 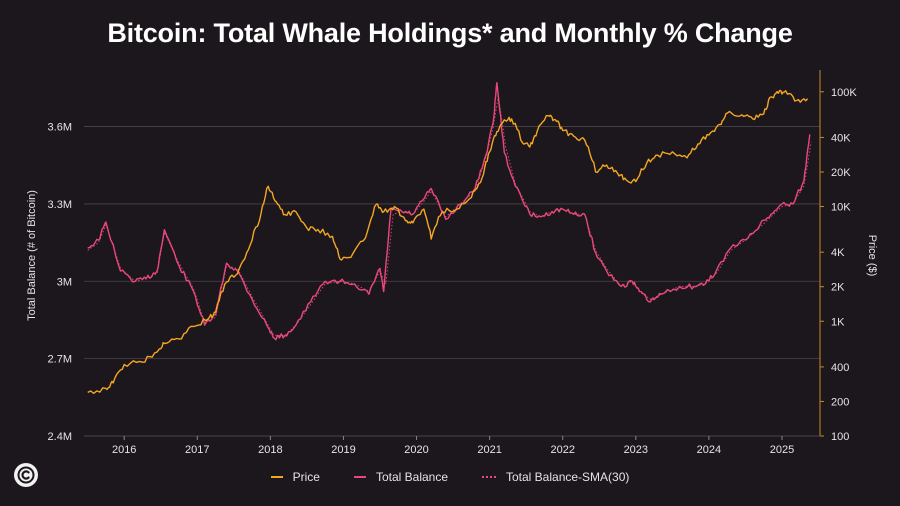 What do you see at coordinates (840, 402) in the screenshot?
I see `y2-tick-label: 200` at bounding box center [840, 402].